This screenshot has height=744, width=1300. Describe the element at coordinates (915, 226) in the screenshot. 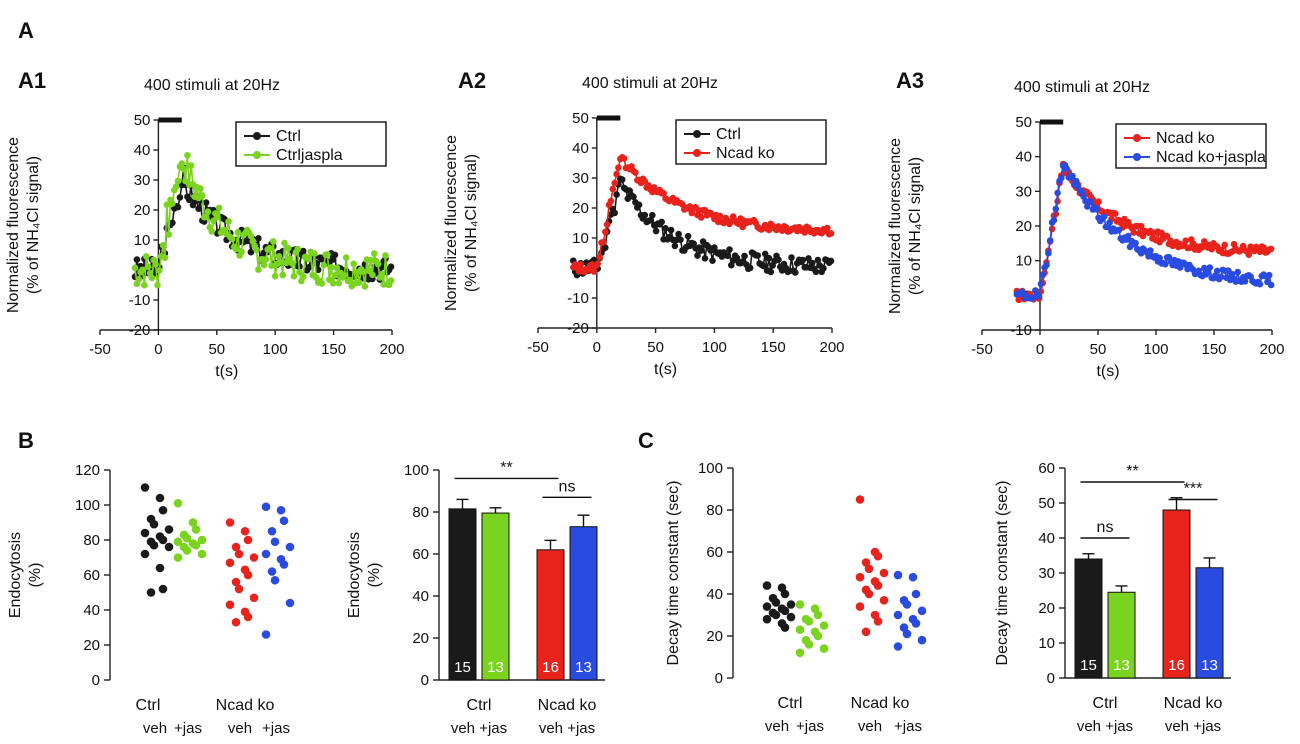

I see `y-axis-label-2: (% of NH₄Cl signal)` at that location.